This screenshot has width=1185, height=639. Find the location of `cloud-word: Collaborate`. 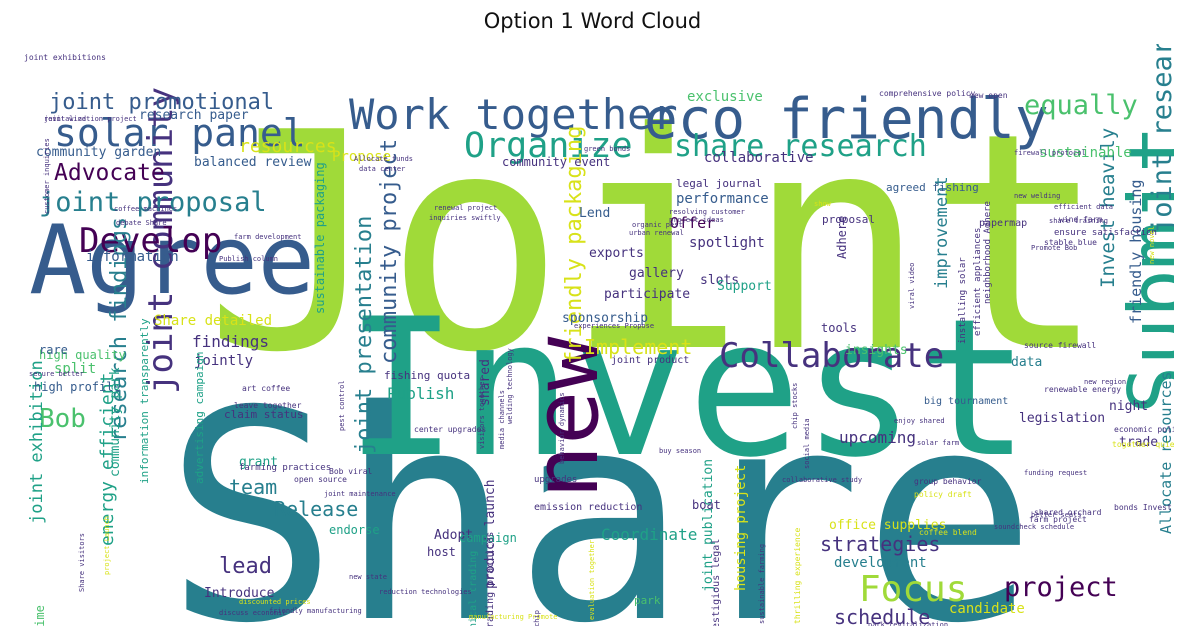

cloud-word: Collaborate is located at coordinates (832, 356).